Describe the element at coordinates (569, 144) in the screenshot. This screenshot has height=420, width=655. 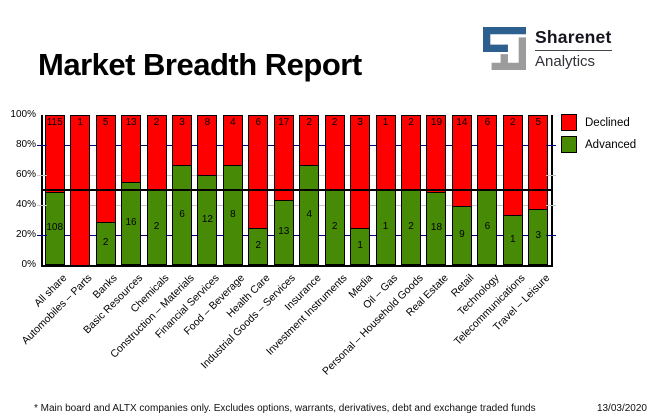
I see `advanced-color-swatch` at that location.